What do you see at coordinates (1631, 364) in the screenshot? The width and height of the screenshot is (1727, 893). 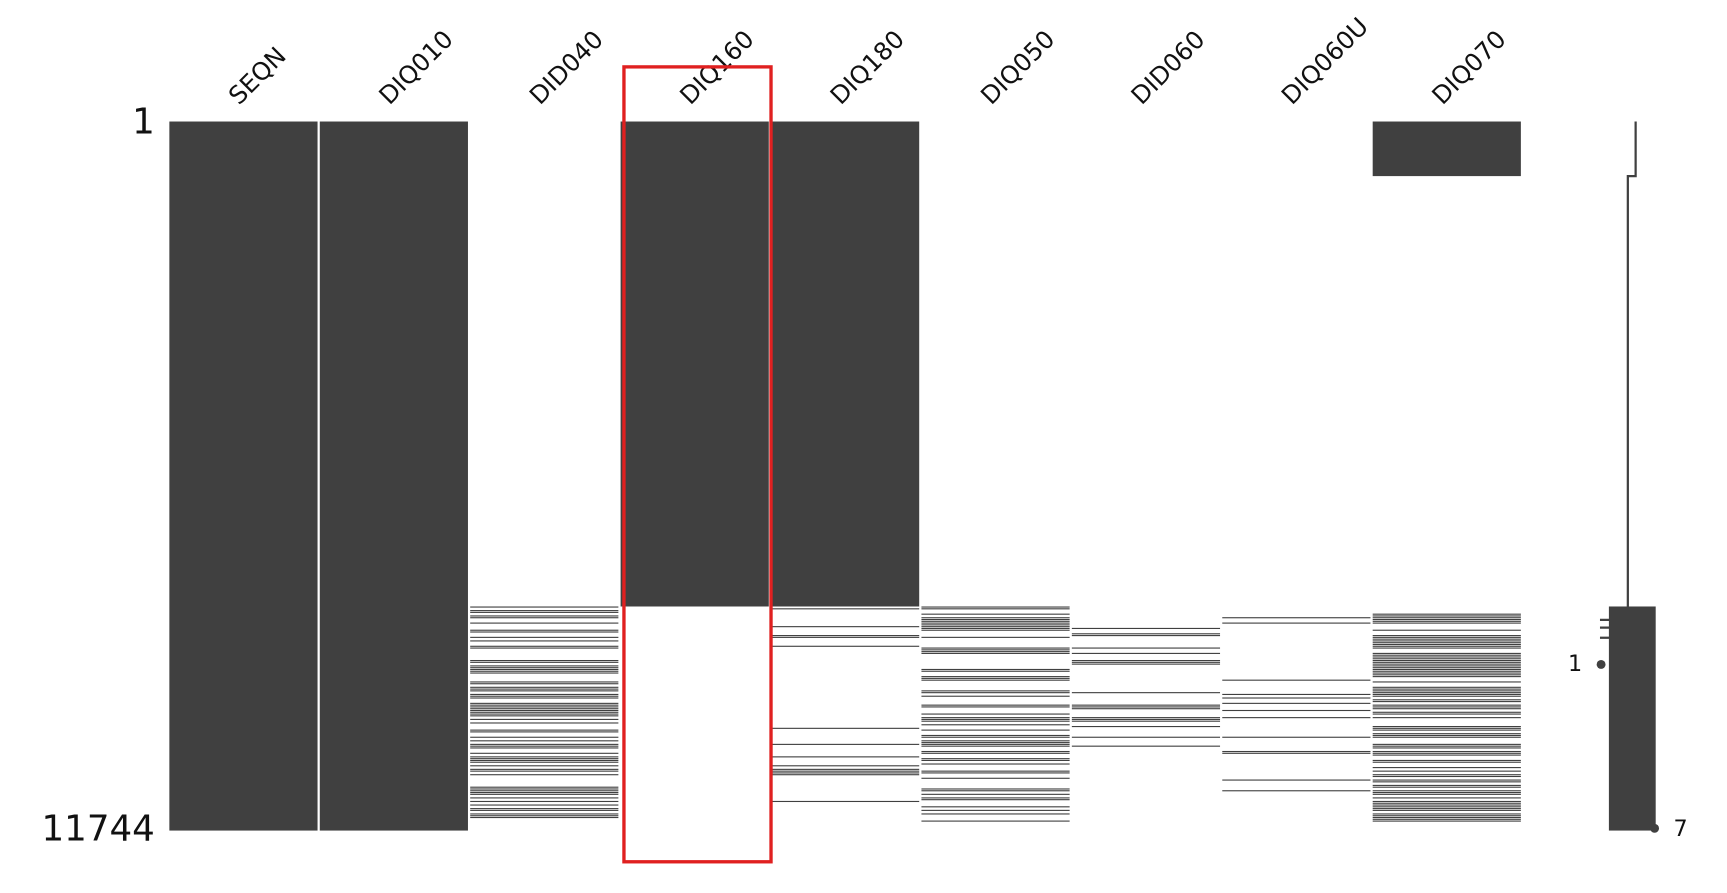 I see `sparkline` at bounding box center [1631, 364].